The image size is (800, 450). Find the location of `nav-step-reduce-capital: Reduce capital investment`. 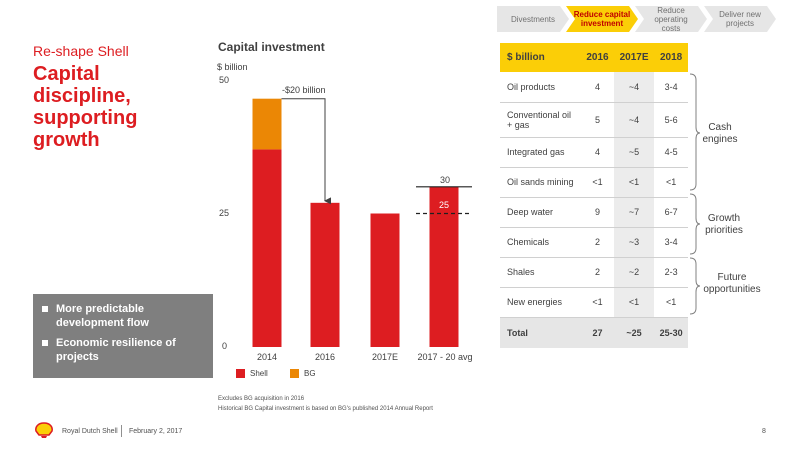

nav-step-reduce-capital: Reduce capital investment is located at coordinates (602, 19).